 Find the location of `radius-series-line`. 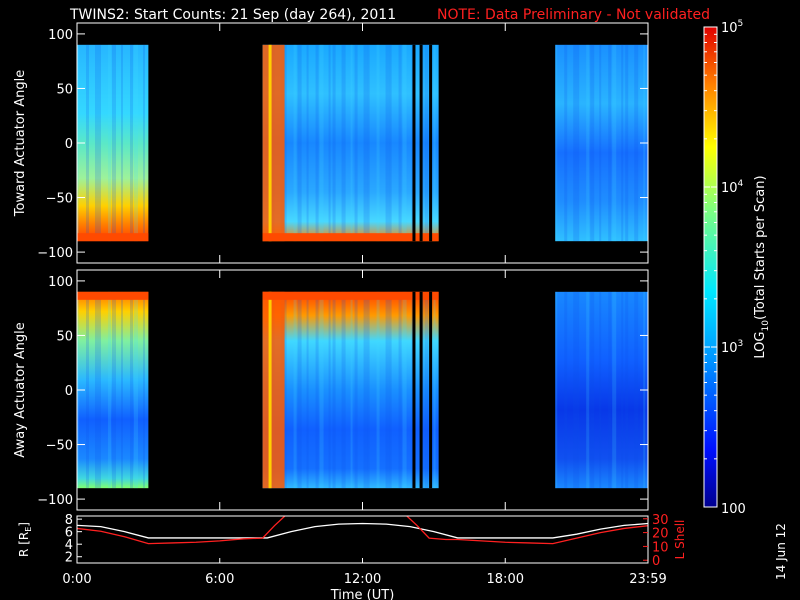

radius-series-line is located at coordinates (362, 530).